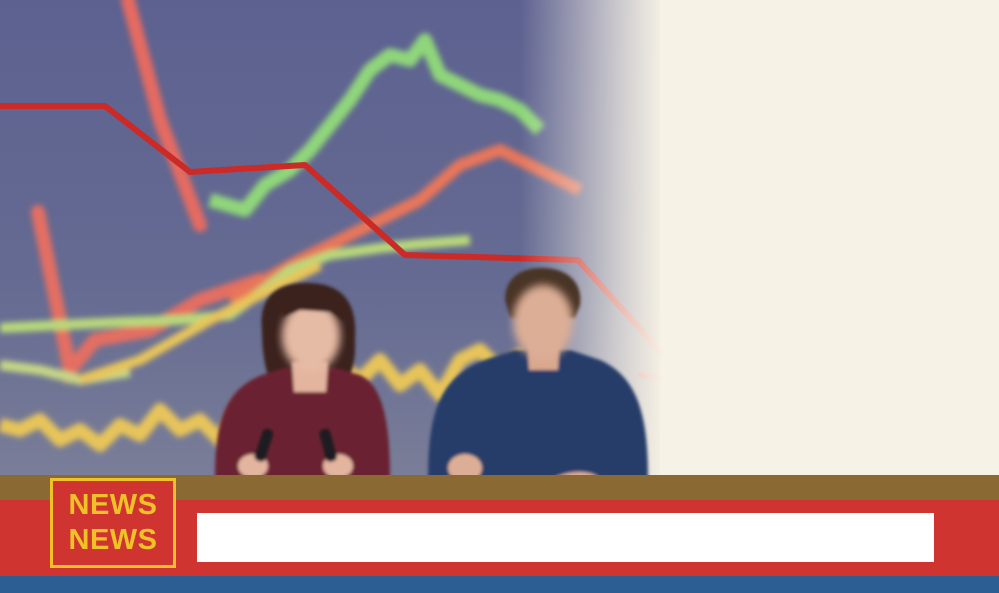  What do you see at coordinates (113, 505) in the screenshot?
I see `news-logo-line1: NEWS` at bounding box center [113, 505].